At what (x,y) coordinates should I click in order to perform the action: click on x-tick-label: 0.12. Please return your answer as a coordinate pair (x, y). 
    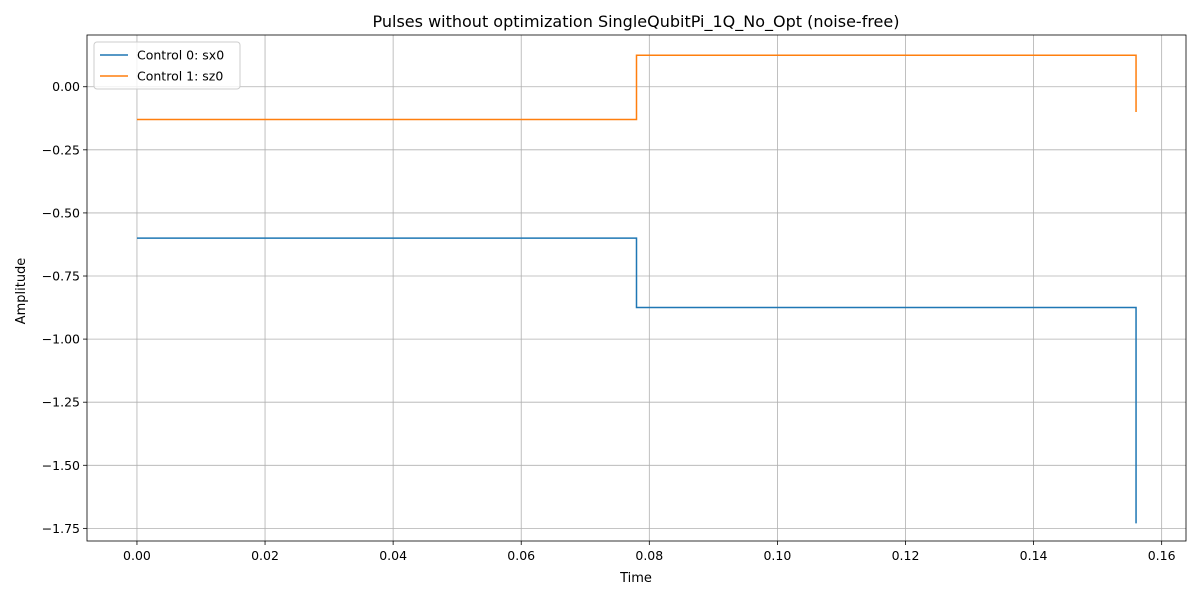
    Looking at the image, I should click on (906, 555).